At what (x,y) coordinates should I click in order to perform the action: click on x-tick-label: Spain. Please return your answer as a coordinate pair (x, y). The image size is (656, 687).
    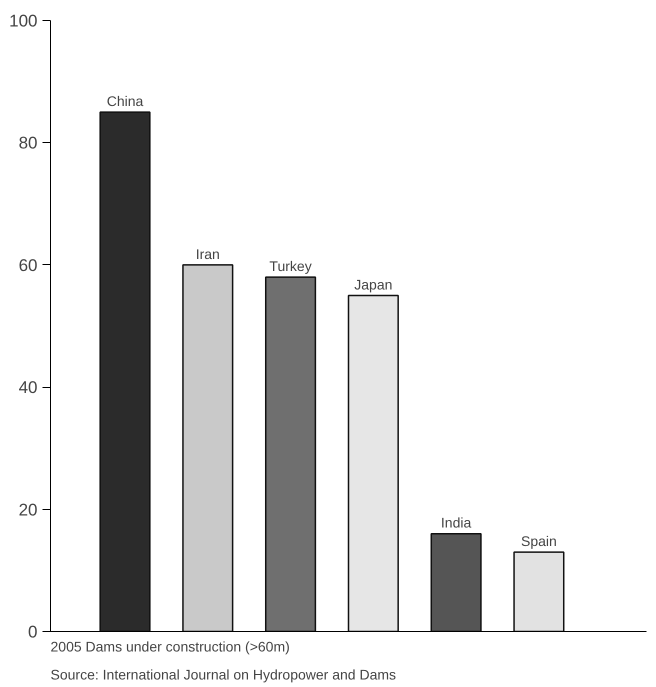
    Looking at the image, I should click on (538, 541).